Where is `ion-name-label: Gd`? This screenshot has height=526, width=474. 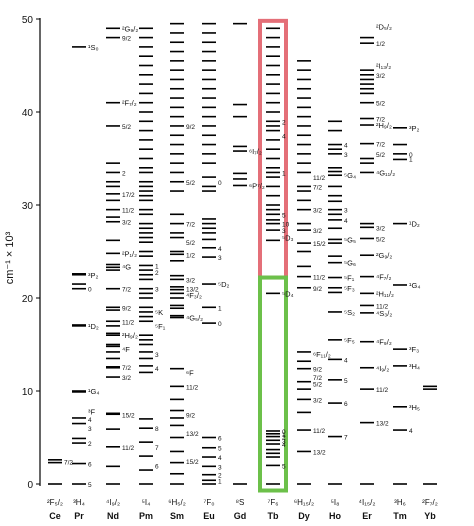 ion-name-label: Gd is located at coordinates (240, 516).